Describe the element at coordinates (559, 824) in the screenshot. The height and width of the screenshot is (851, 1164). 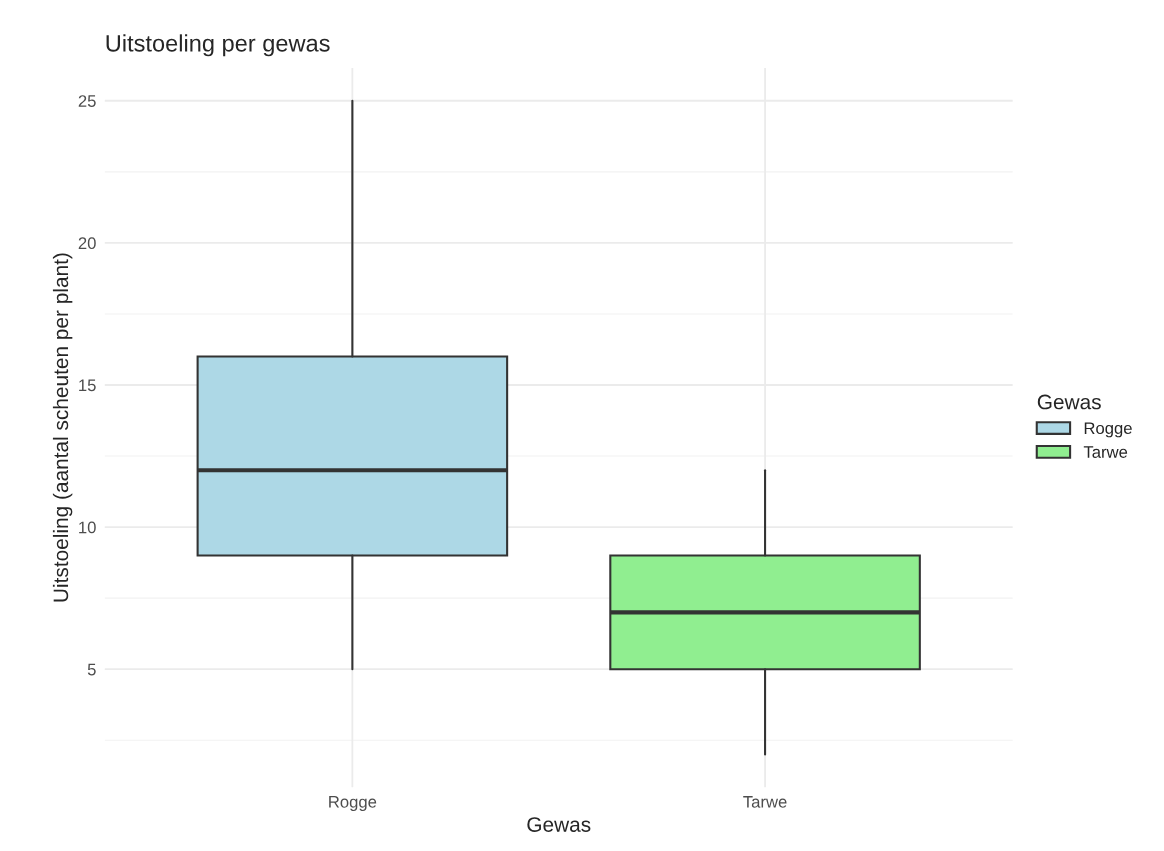
I see `x-axis-title: Gewas` at that location.